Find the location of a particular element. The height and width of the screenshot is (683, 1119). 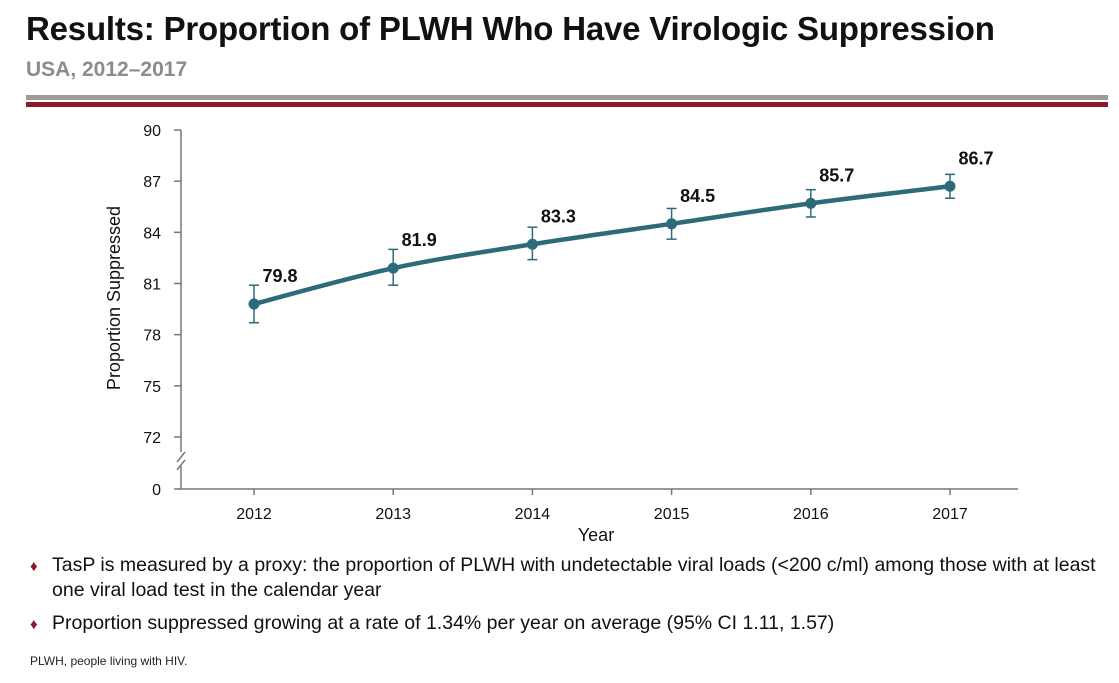

x-tick-label: 2012 is located at coordinates (254, 514).